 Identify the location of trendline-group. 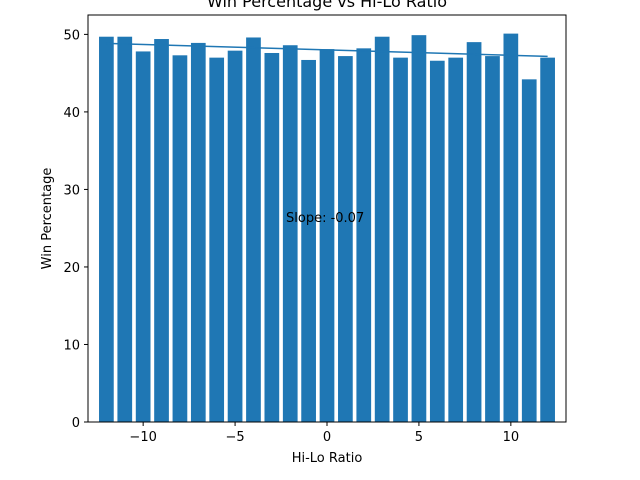
(327, 50).